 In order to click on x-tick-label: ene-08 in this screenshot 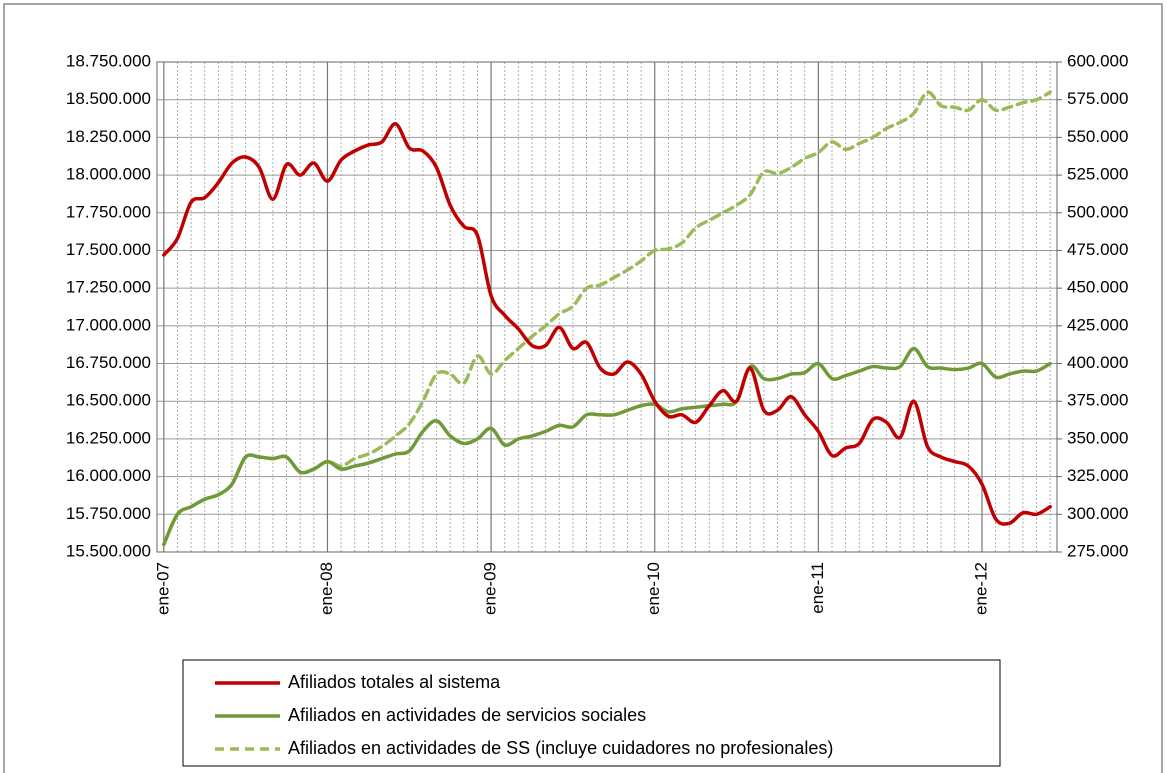, I will do `click(326, 588)`.